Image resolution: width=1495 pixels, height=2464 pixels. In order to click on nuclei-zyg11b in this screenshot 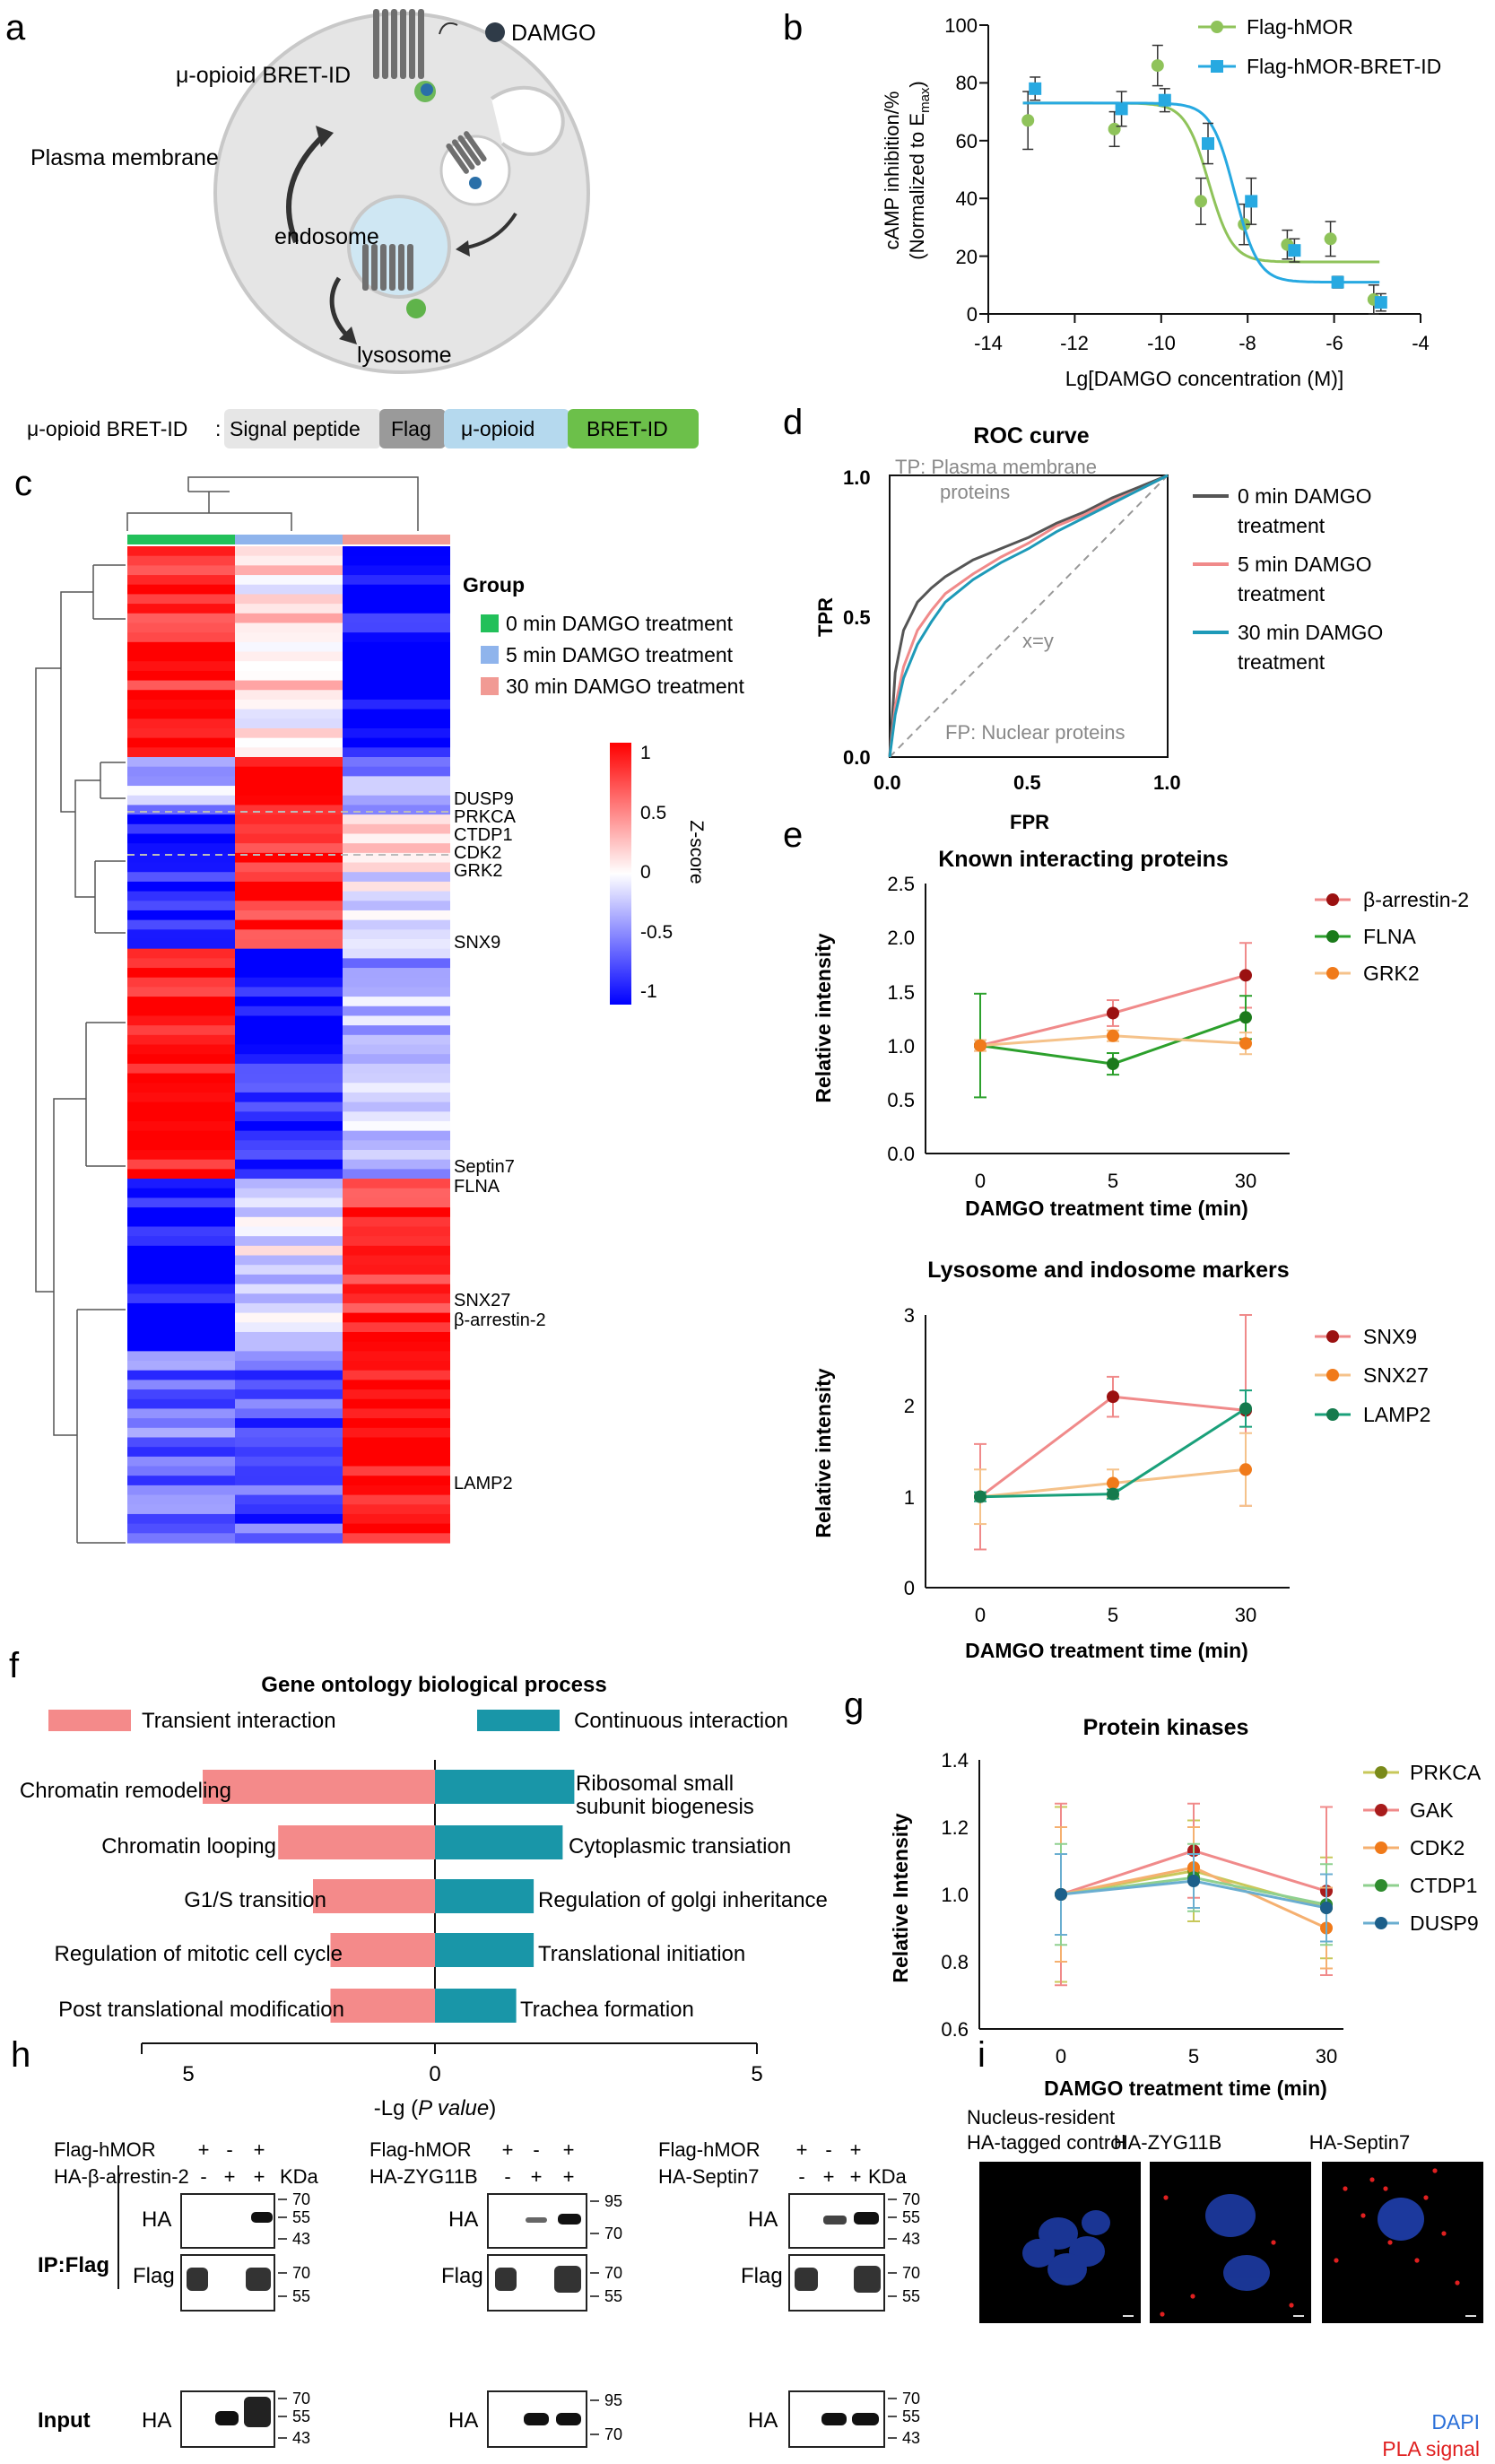, I will do `click(1237, 2242)`.